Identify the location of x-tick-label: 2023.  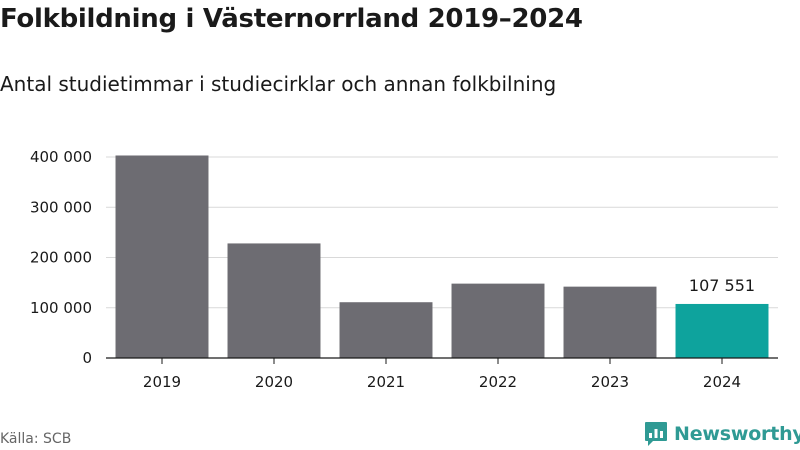
(610, 382).